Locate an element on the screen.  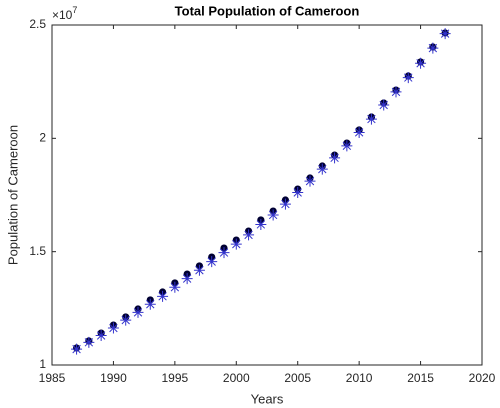
x-axis-label: Years is located at coordinates (267, 398).